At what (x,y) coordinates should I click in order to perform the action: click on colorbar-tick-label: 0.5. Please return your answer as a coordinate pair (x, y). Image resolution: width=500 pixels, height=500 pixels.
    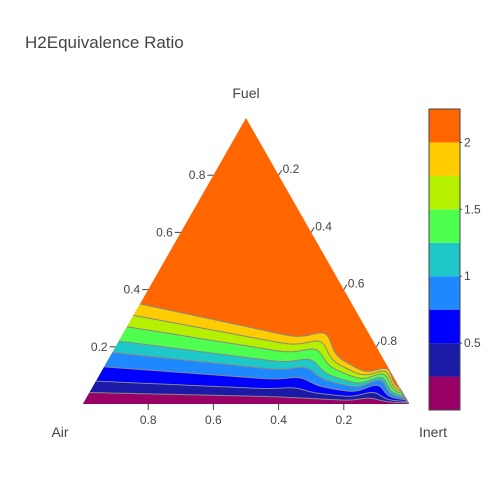
    Looking at the image, I should click on (472, 343).